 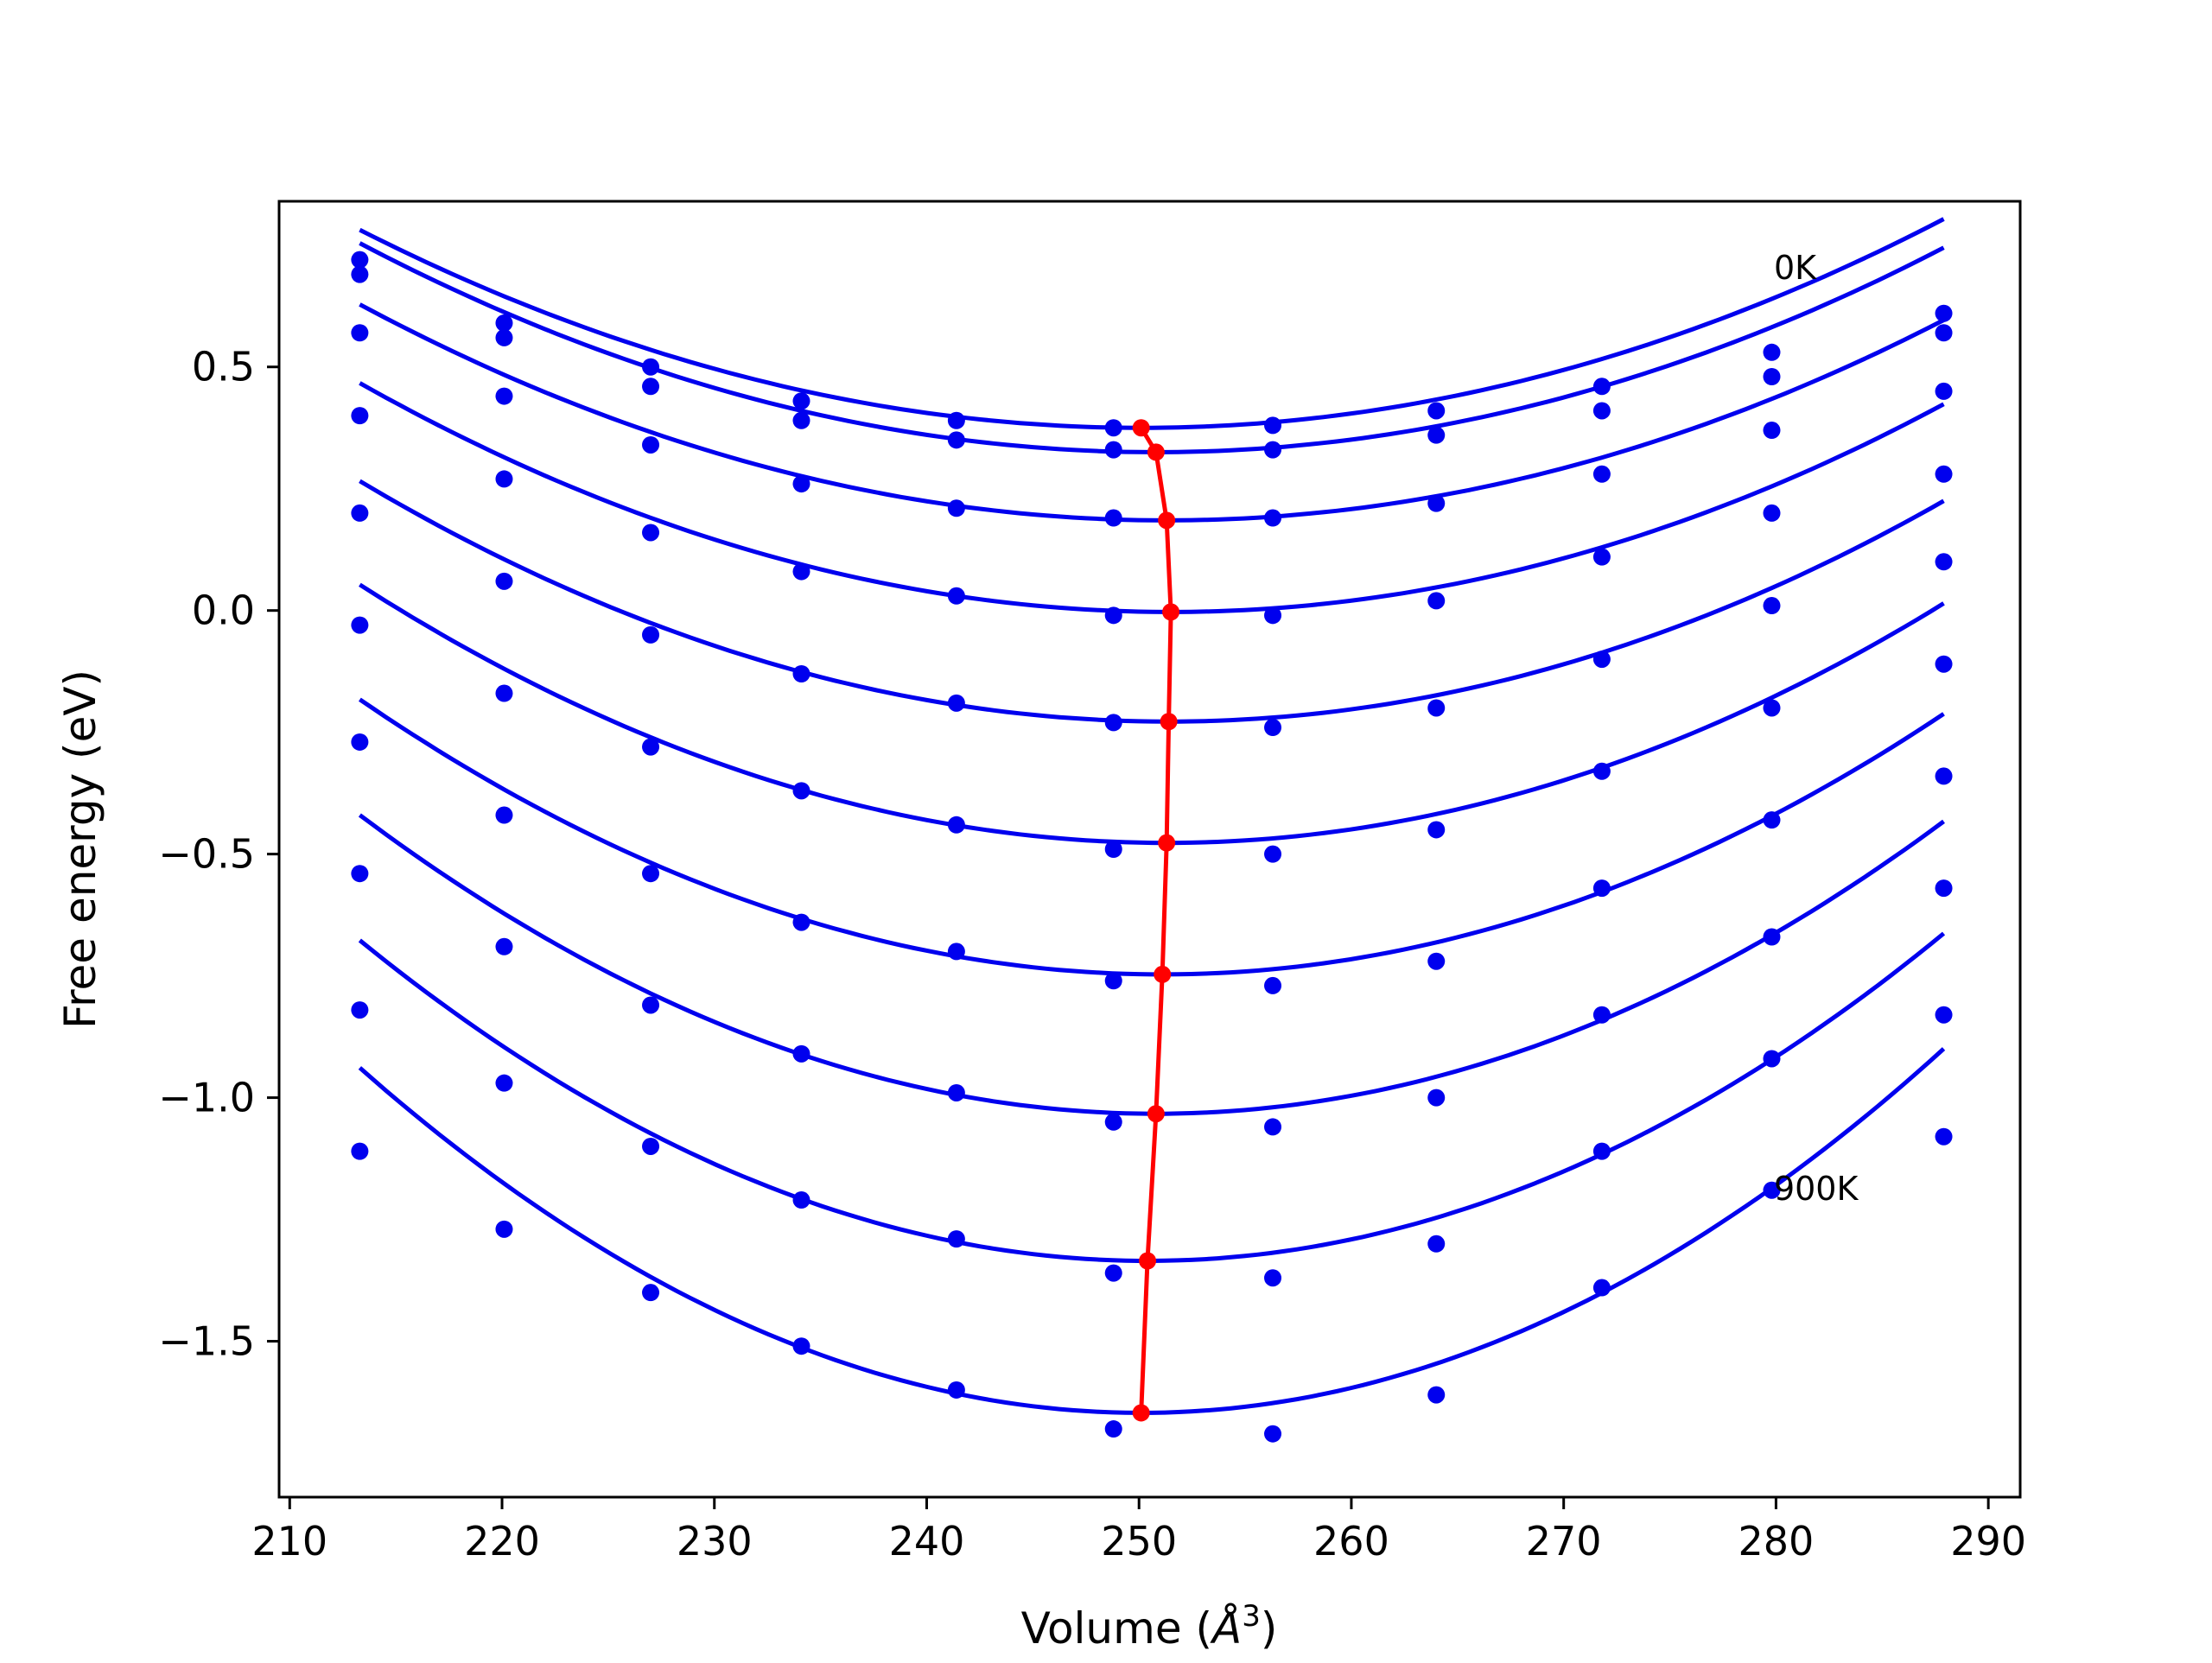 What do you see at coordinates (1156, 920) in the screenshot?
I see `minimum-line` at bounding box center [1156, 920].